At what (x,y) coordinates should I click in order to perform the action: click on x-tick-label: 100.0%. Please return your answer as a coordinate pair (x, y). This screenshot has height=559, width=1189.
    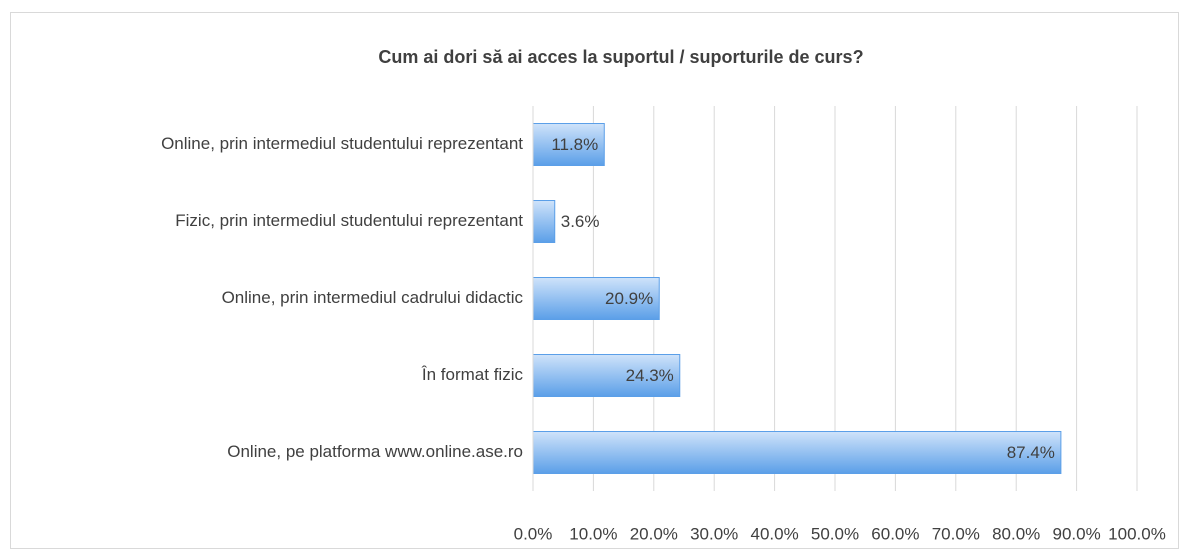
    Looking at the image, I should click on (1137, 533).